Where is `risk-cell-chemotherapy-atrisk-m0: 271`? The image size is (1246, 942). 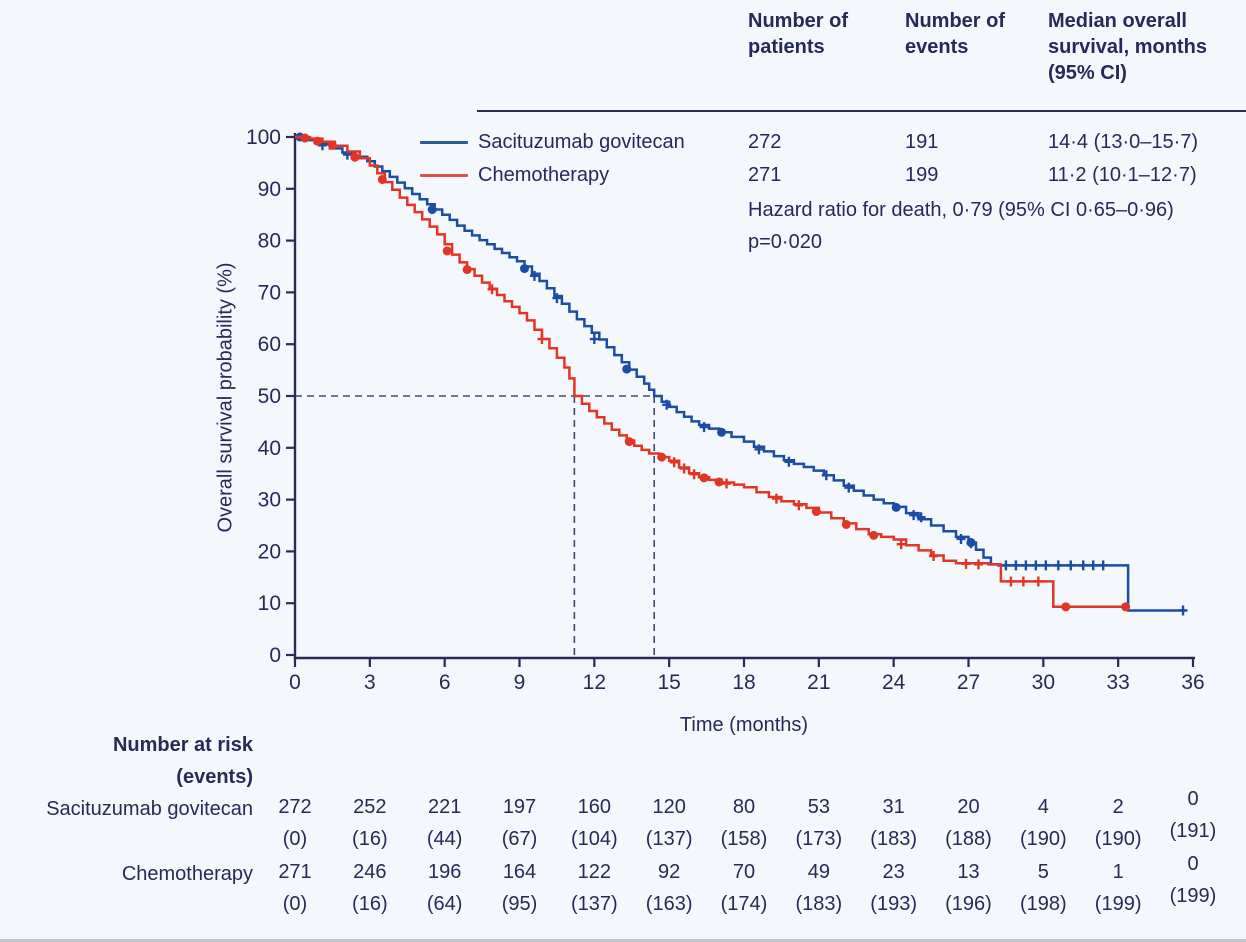 risk-cell-chemotherapy-atrisk-m0: 271 is located at coordinates (295, 872).